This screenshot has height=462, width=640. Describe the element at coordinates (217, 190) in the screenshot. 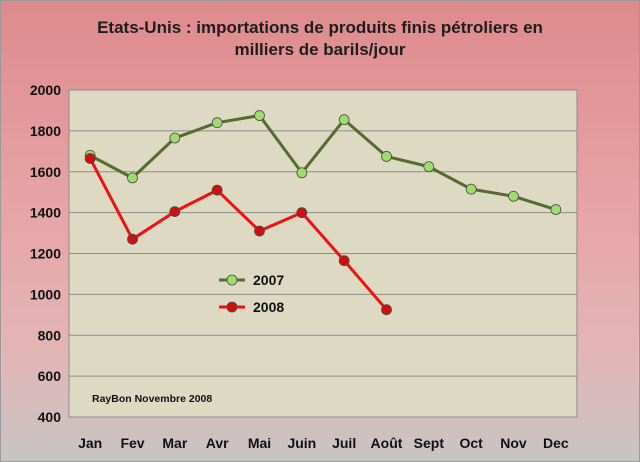

I see `point-2008-Avr` at that location.